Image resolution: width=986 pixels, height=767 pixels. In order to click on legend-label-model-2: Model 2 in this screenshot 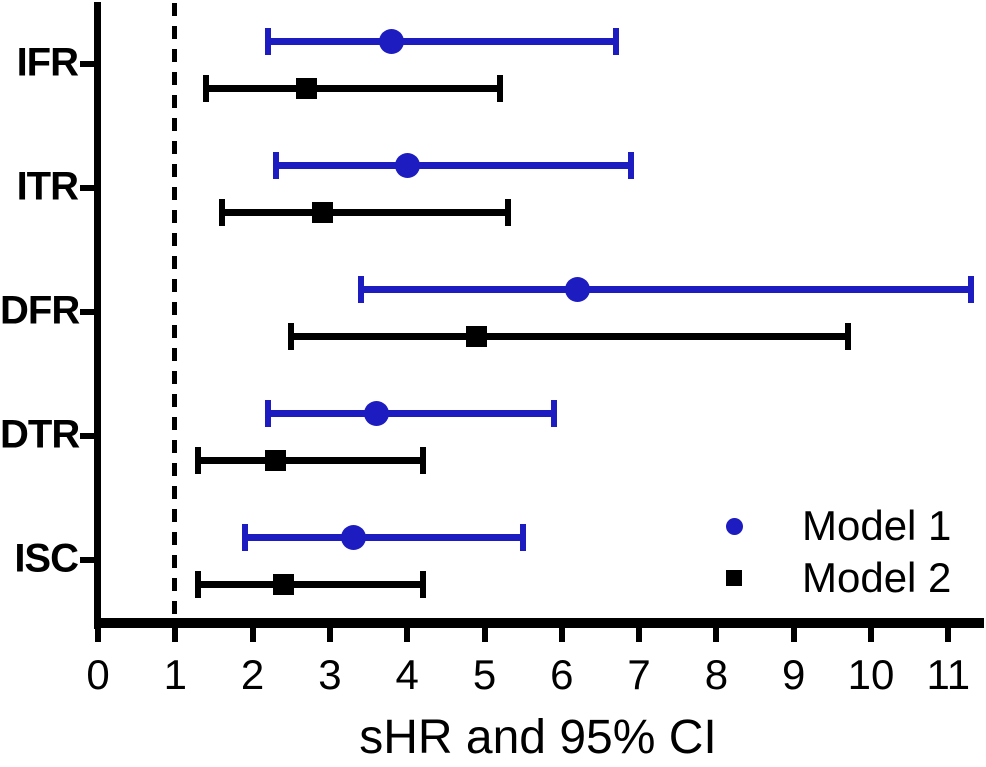, I will do `click(877, 577)`.